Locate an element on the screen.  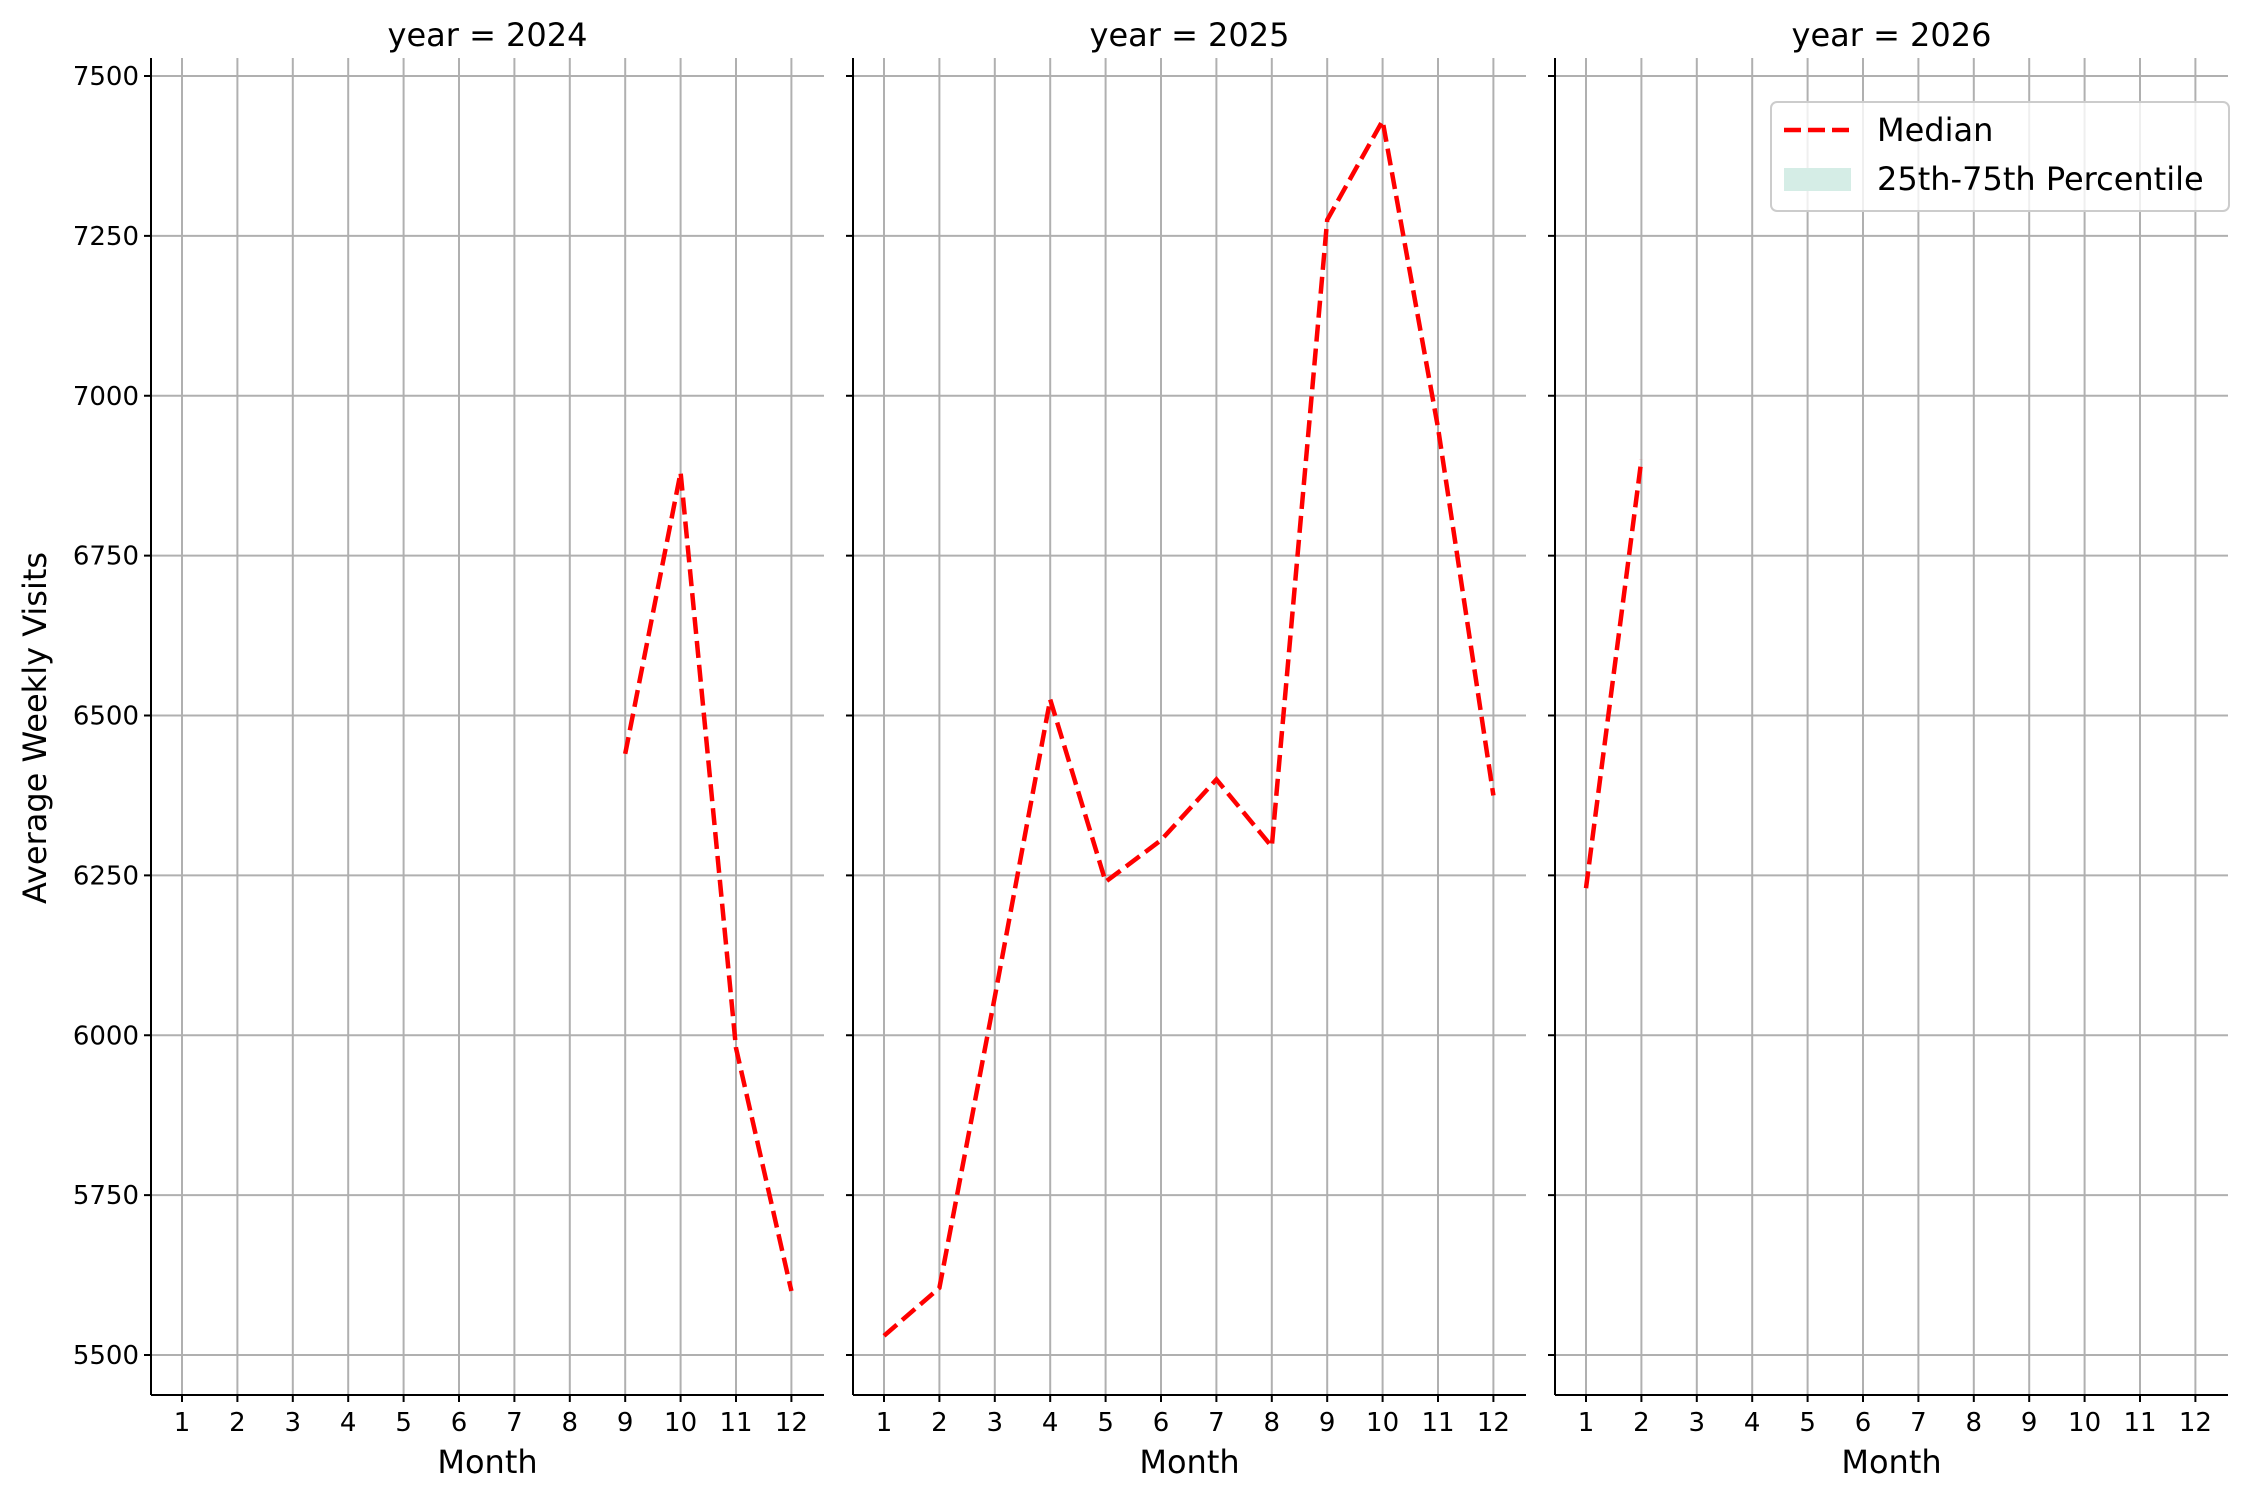
legend-label: Median is located at coordinates (1935, 130).